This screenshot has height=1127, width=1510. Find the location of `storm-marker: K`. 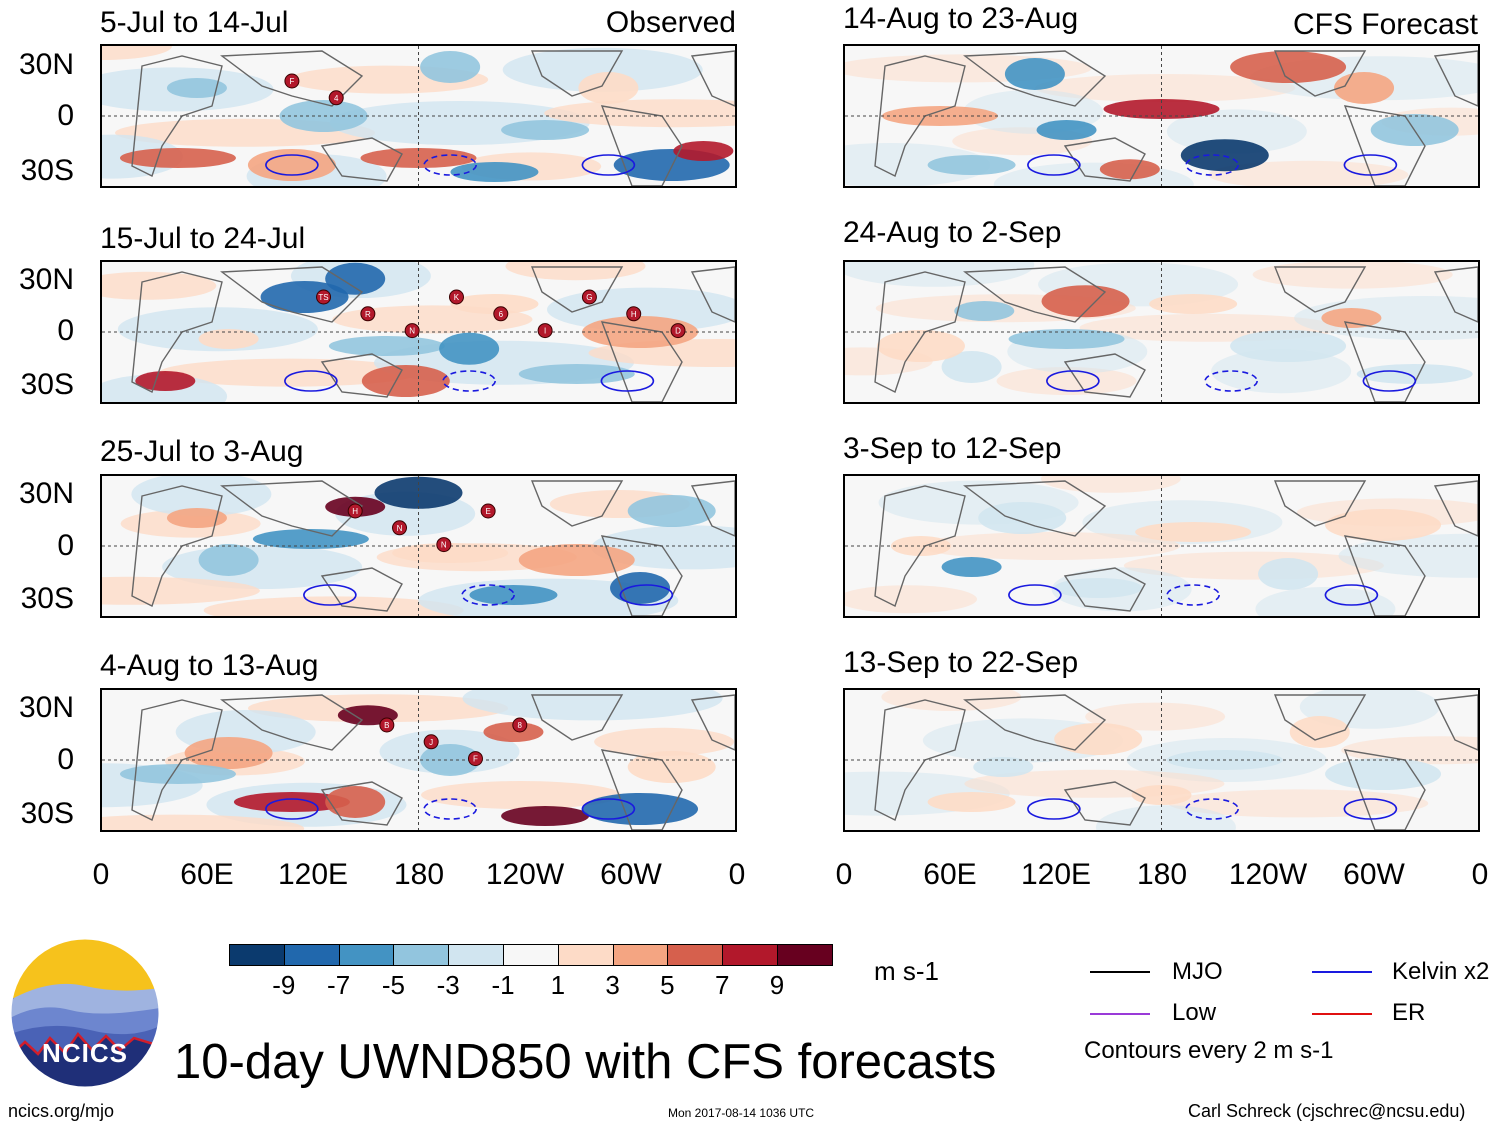

storm-marker: K is located at coordinates (456, 297).